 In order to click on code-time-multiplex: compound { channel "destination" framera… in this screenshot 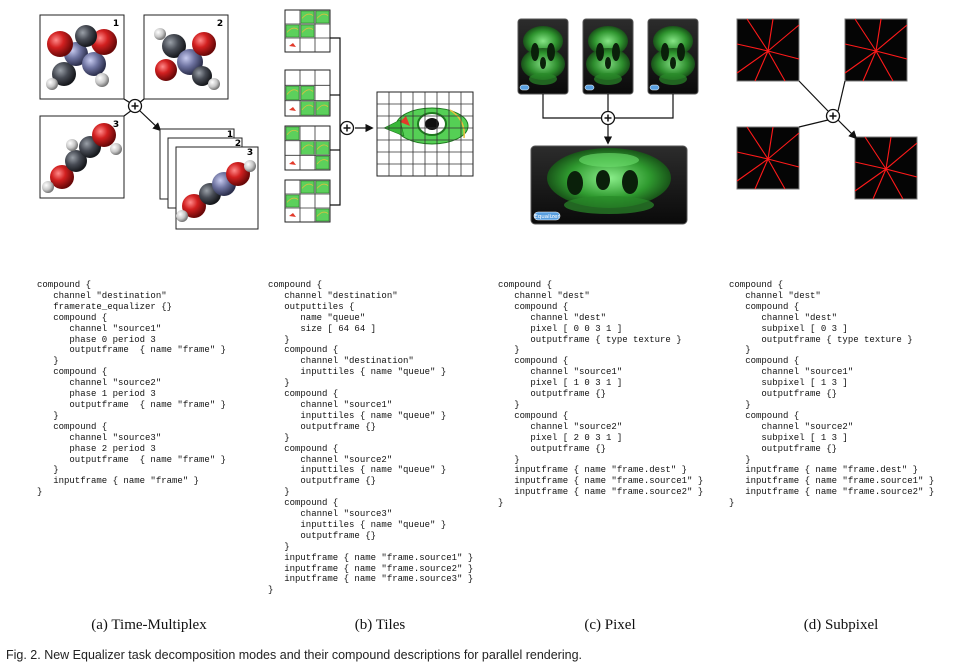, I will do `click(132, 389)`.